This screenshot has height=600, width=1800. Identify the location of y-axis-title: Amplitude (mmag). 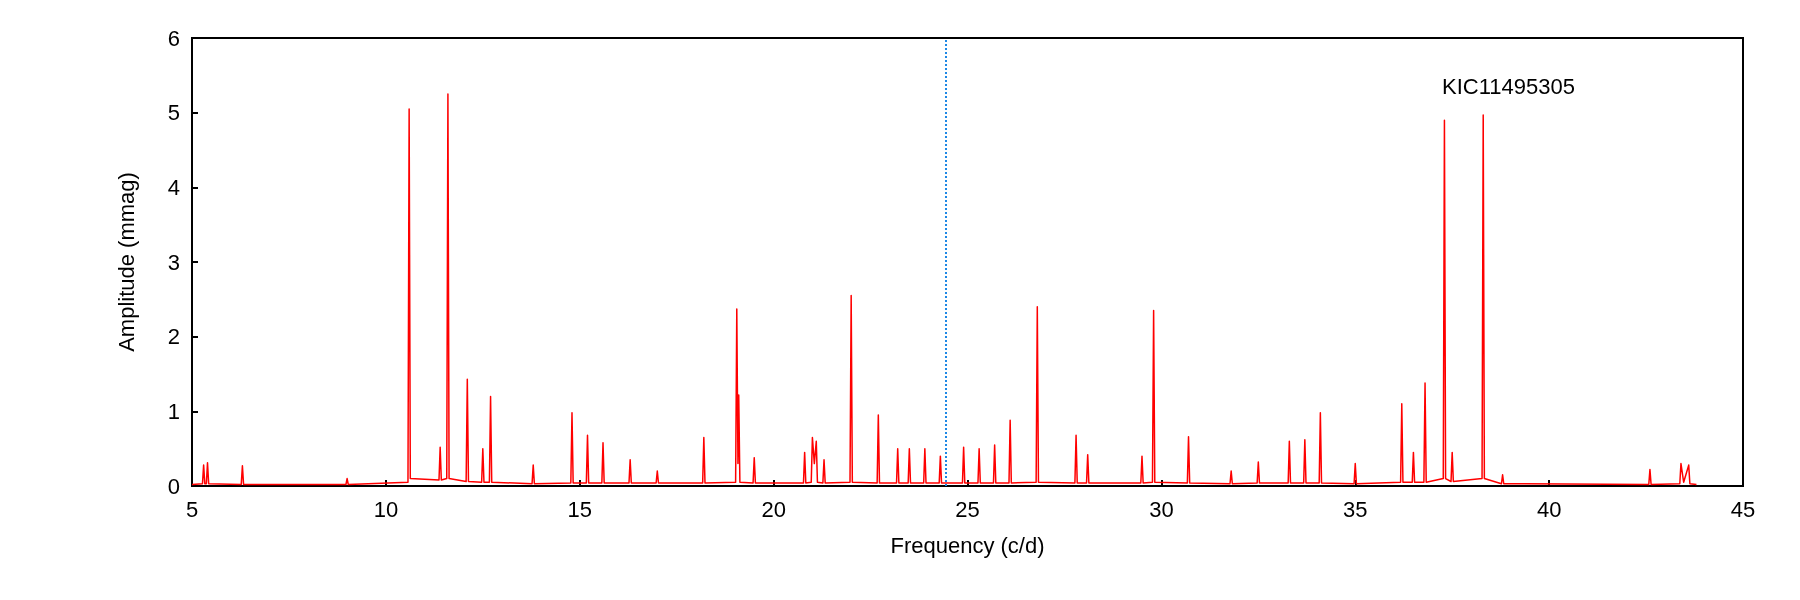
(126, 262).